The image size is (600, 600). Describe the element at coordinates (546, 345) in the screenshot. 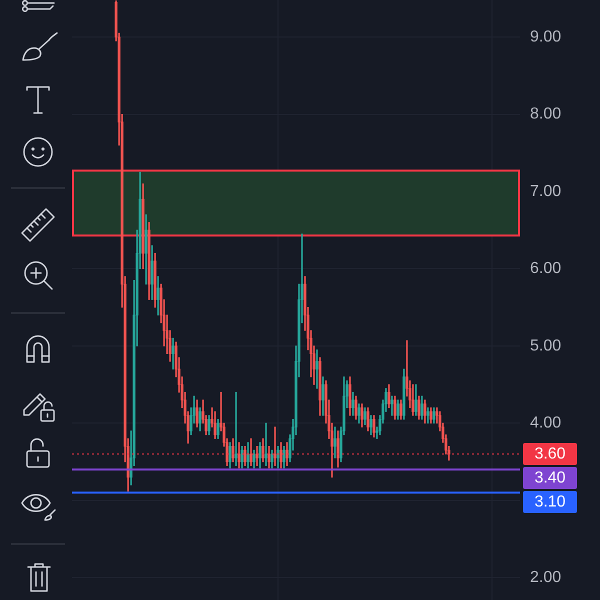

I see `y-tick-label: 5.00` at that location.